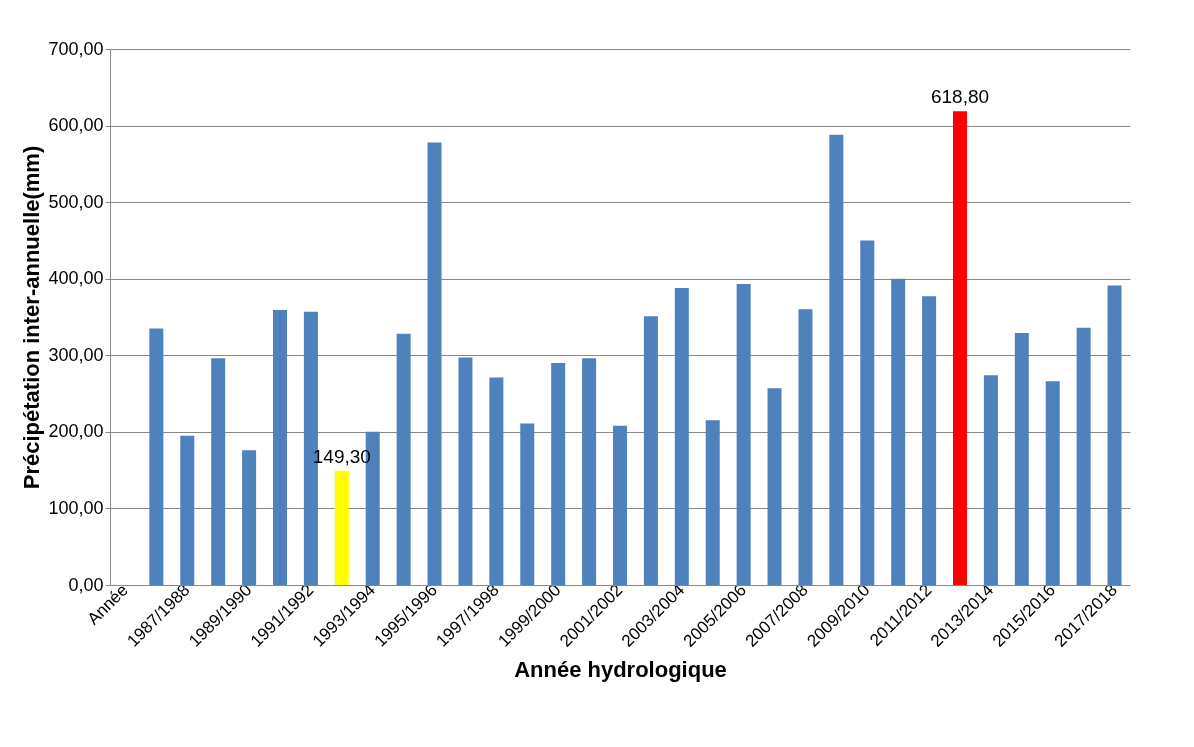  I want to click on y-tick-label: 400,00, so click(76, 278).